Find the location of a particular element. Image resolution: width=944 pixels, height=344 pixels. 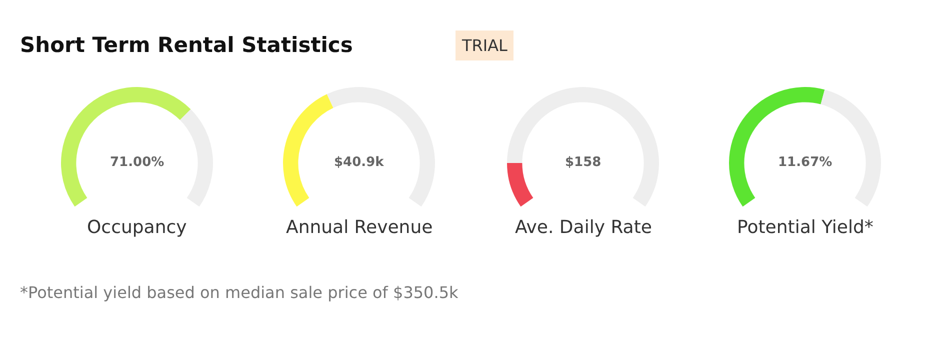

text: *Potential yield based on median sale price of $350.5k is located at coordinates (239, 292).